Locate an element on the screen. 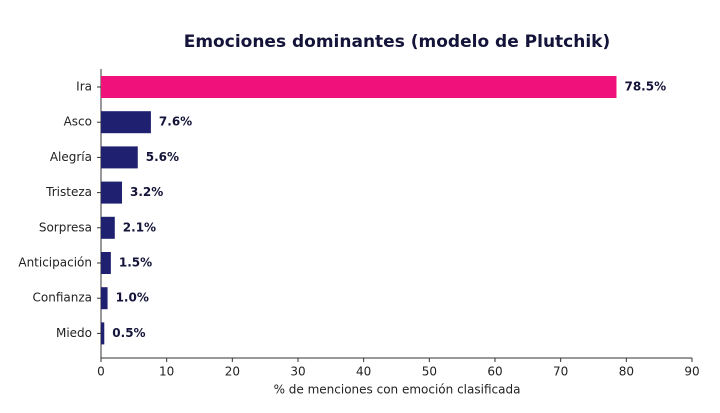 The width and height of the screenshot is (720, 413). y-tick-label: Asco is located at coordinates (78, 122).